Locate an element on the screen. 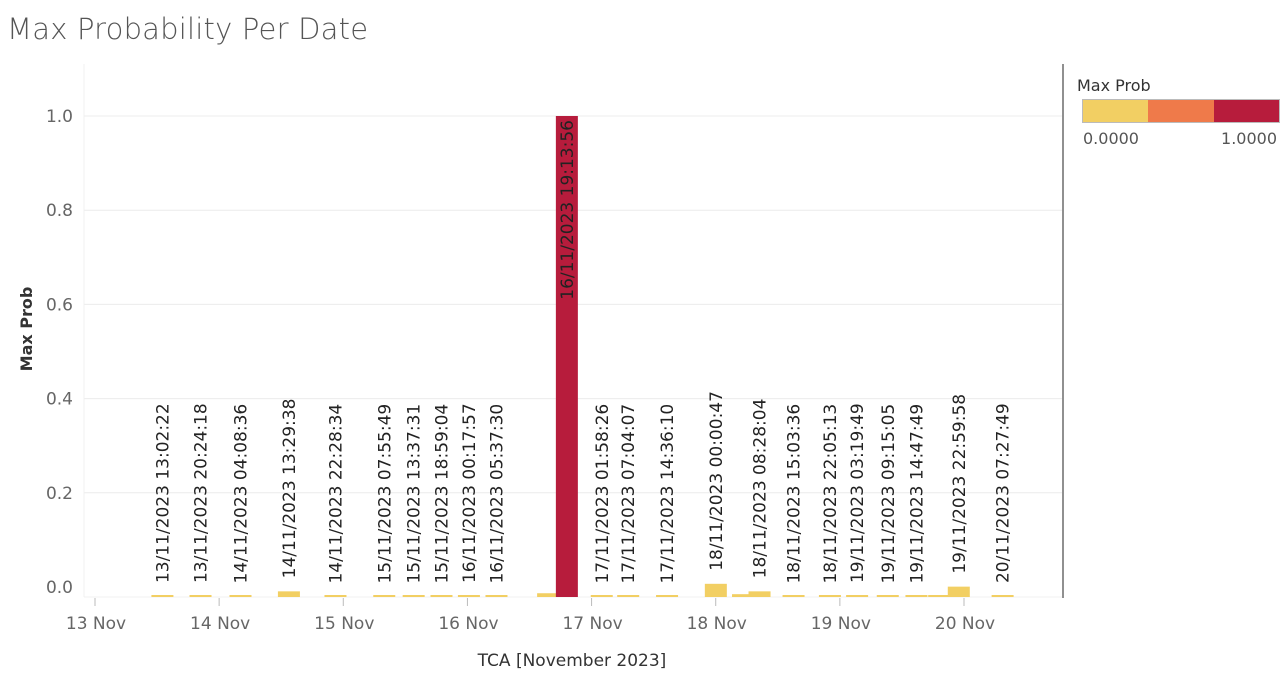 The width and height of the screenshot is (1287, 683). bar-data-label: 18/11/2023 15:03:36 is located at coordinates (795, 494).